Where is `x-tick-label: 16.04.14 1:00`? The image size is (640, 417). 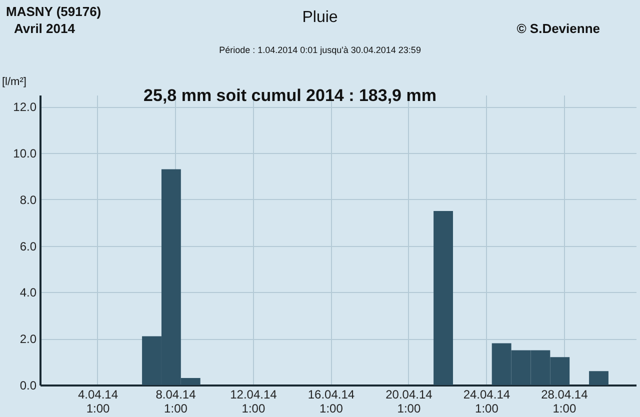 x-tick-label: 16.04.14 1:00 is located at coordinates (331, 402).